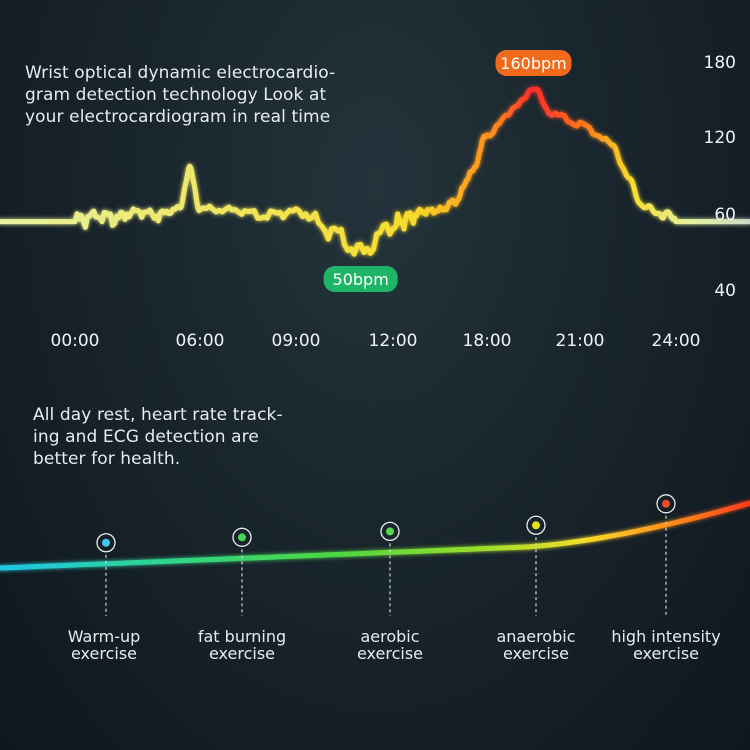 This screenshot has width=750, height=750. I want to click on annotation-label: 160bpm, so click(533, 63).